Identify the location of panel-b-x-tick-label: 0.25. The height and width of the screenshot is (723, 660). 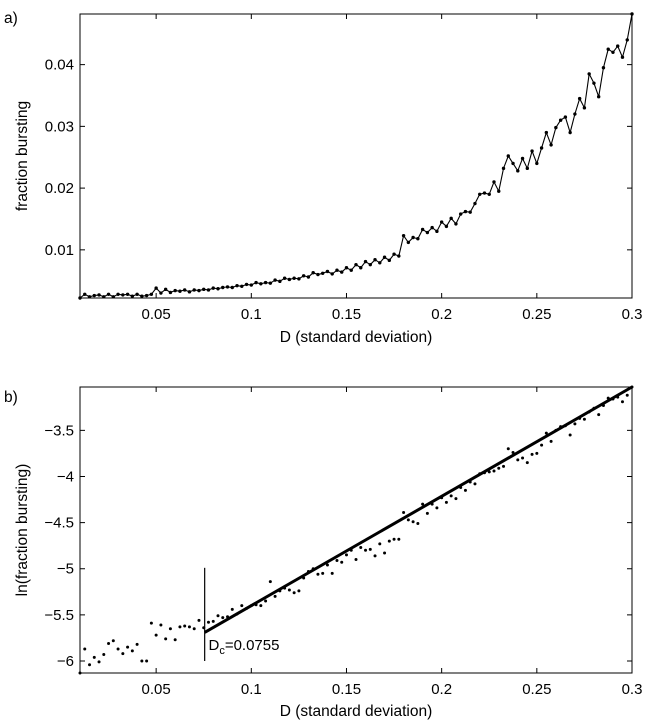
(536, 689).